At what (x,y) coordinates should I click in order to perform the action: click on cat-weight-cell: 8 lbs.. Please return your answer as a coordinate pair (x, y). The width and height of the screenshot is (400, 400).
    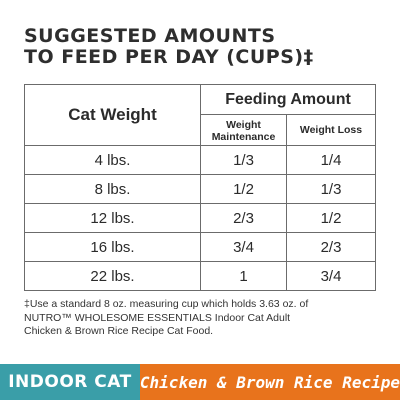
    Looking at the image, I should click on (112, 189).